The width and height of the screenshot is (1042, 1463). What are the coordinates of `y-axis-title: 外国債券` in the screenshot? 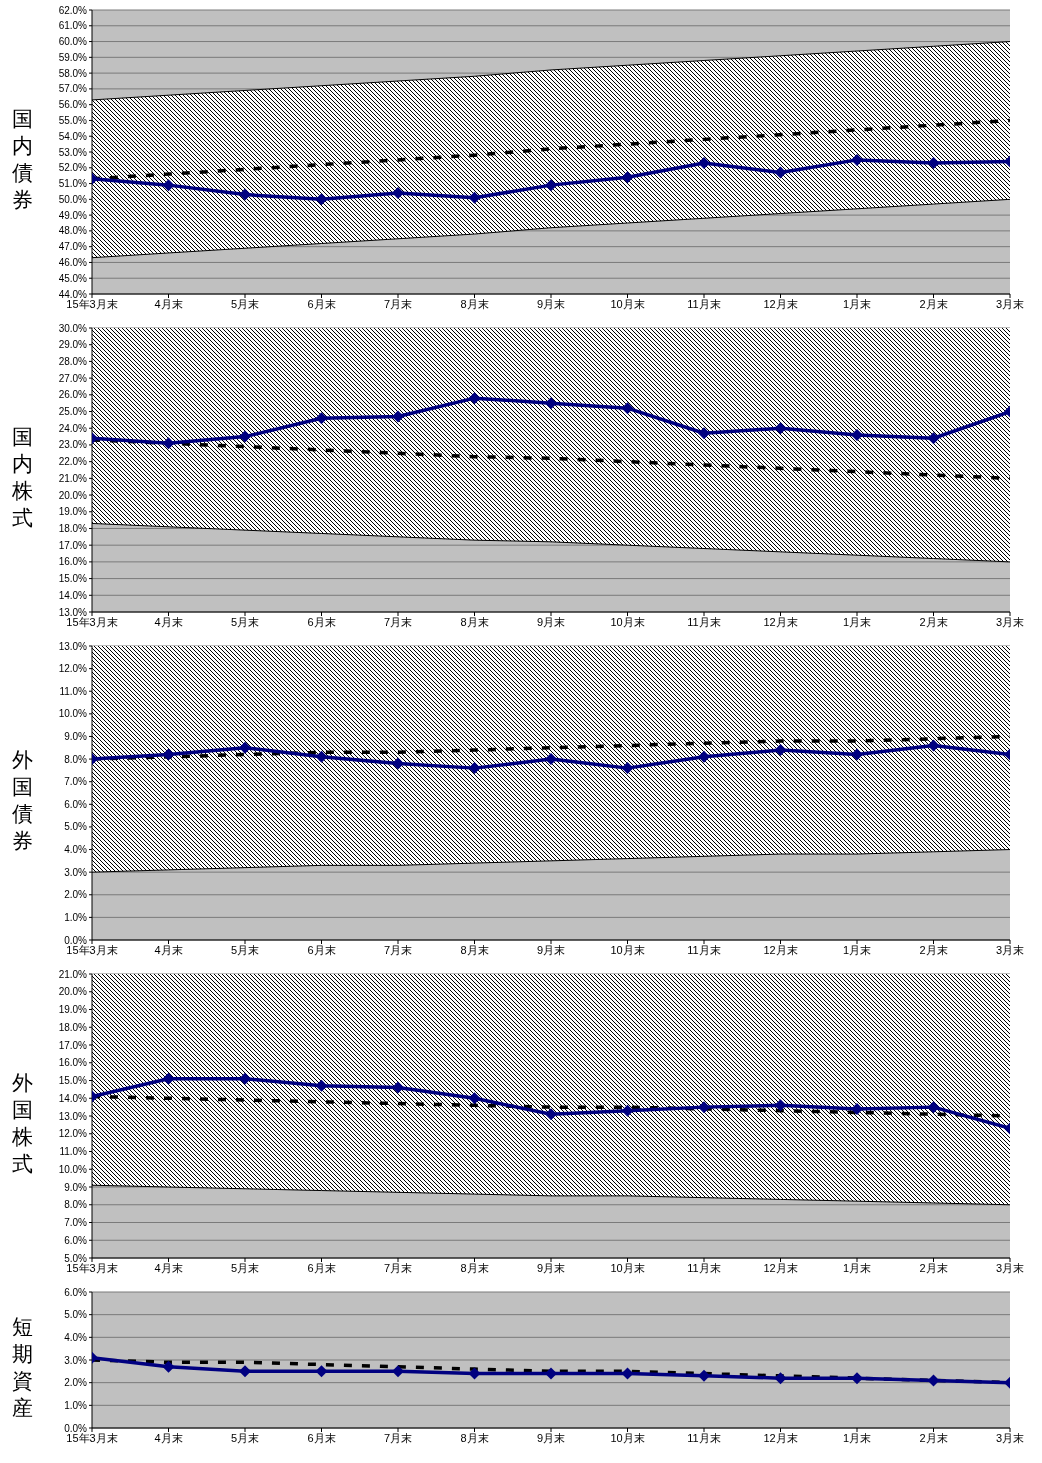 It's located at (22, 800).